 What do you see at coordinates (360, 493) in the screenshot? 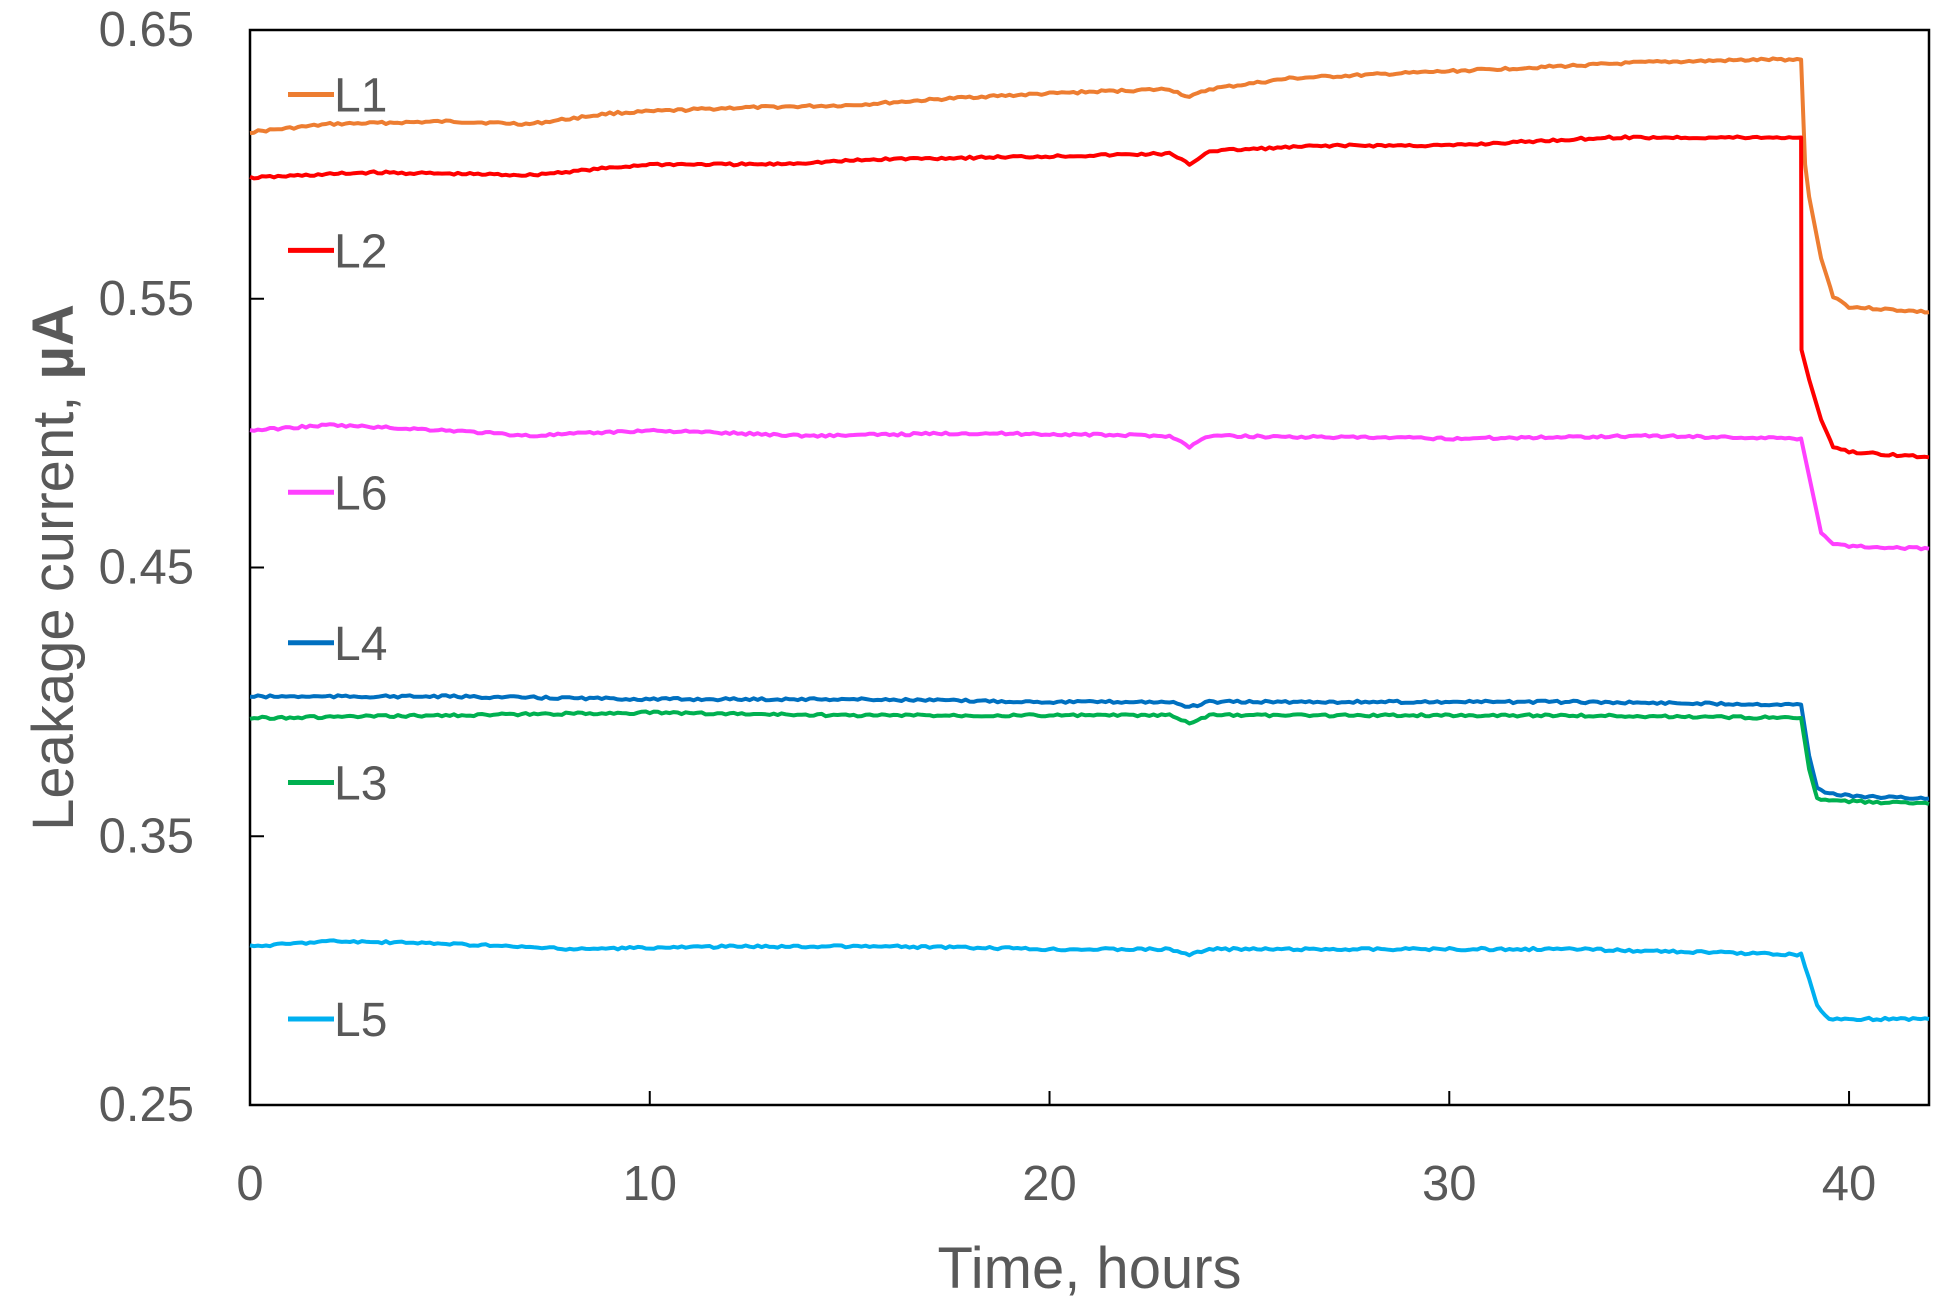
I see `legend-label-l6: L6` at bounding box center [360, 493].